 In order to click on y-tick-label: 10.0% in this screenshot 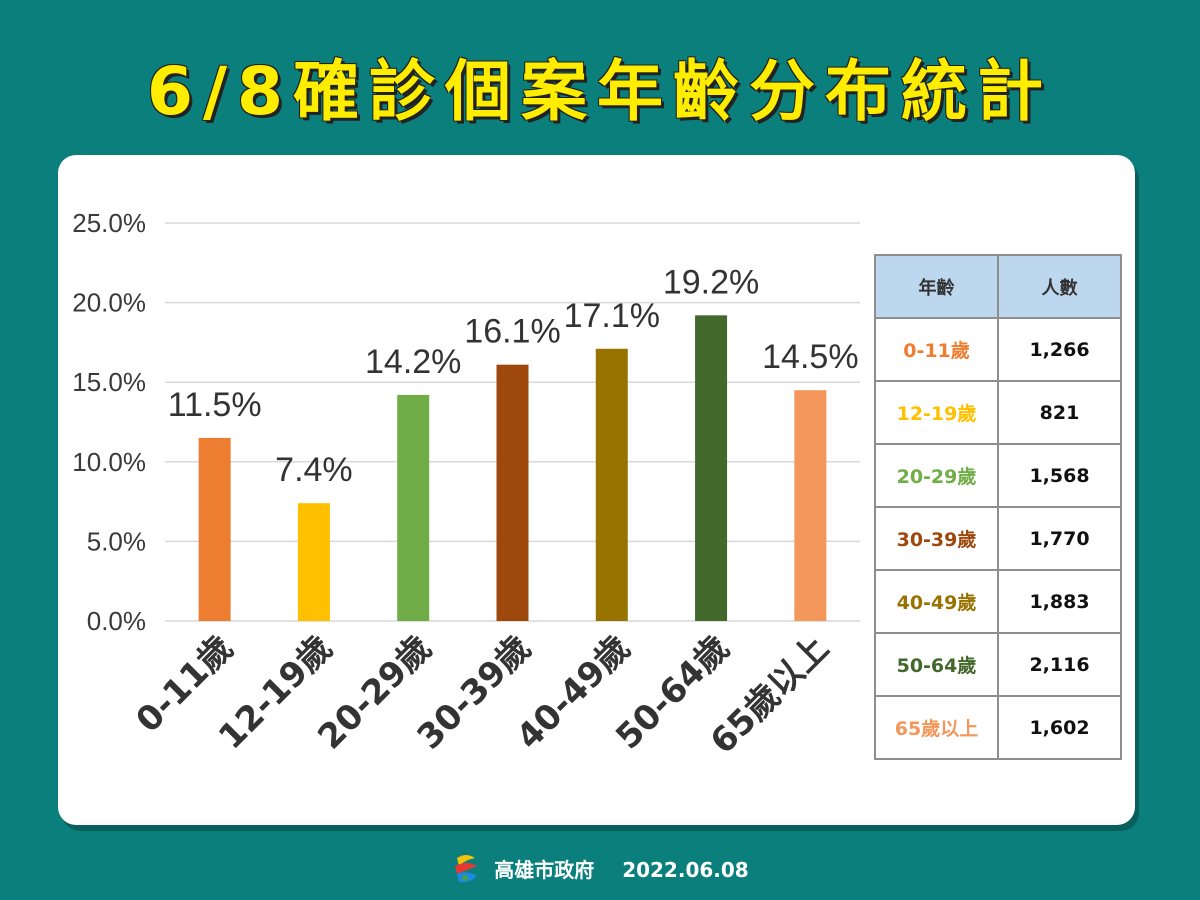, I will do `click(109, 462)`.